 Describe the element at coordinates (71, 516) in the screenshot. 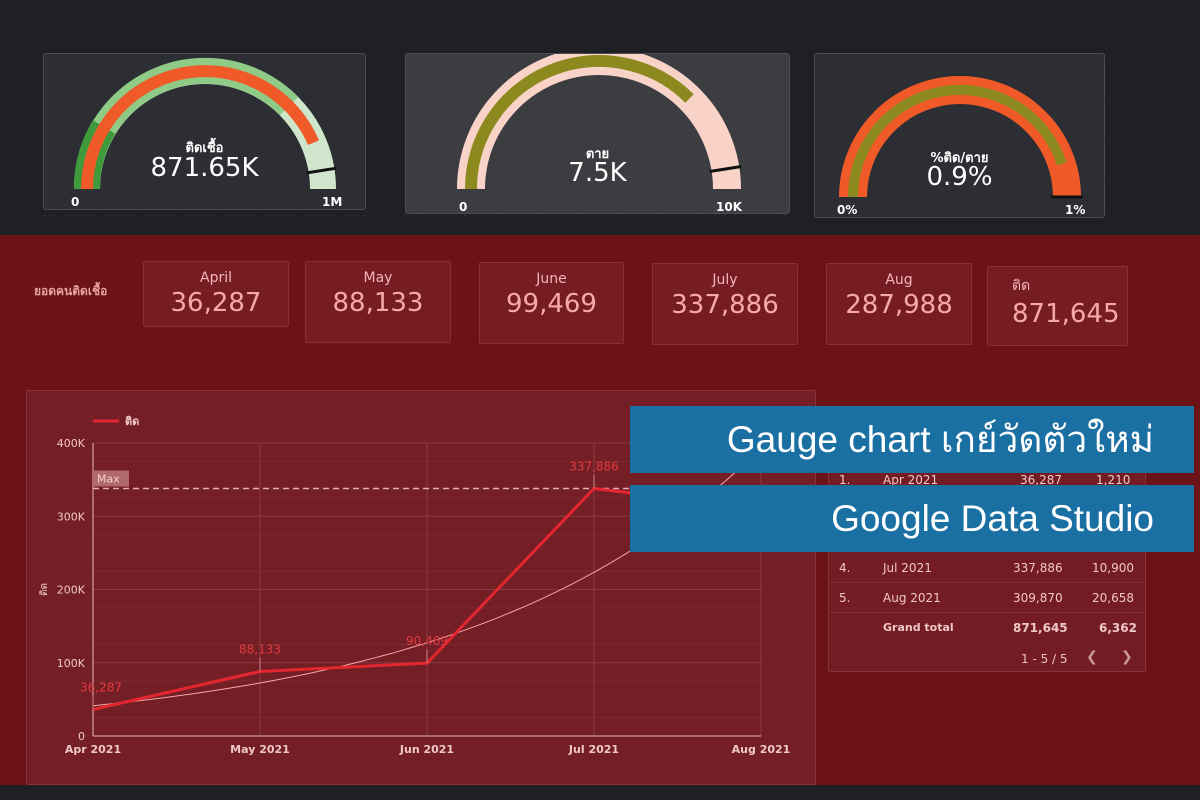

I see `y-tick-label: 300K` at that location.